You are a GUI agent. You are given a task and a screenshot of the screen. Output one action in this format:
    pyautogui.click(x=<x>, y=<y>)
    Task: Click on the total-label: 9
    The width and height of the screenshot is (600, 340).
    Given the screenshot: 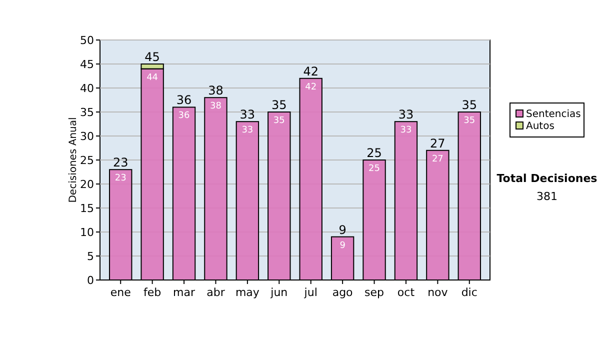 What is the action you would take?
    pyautogui.click(x=342, y=229)
    